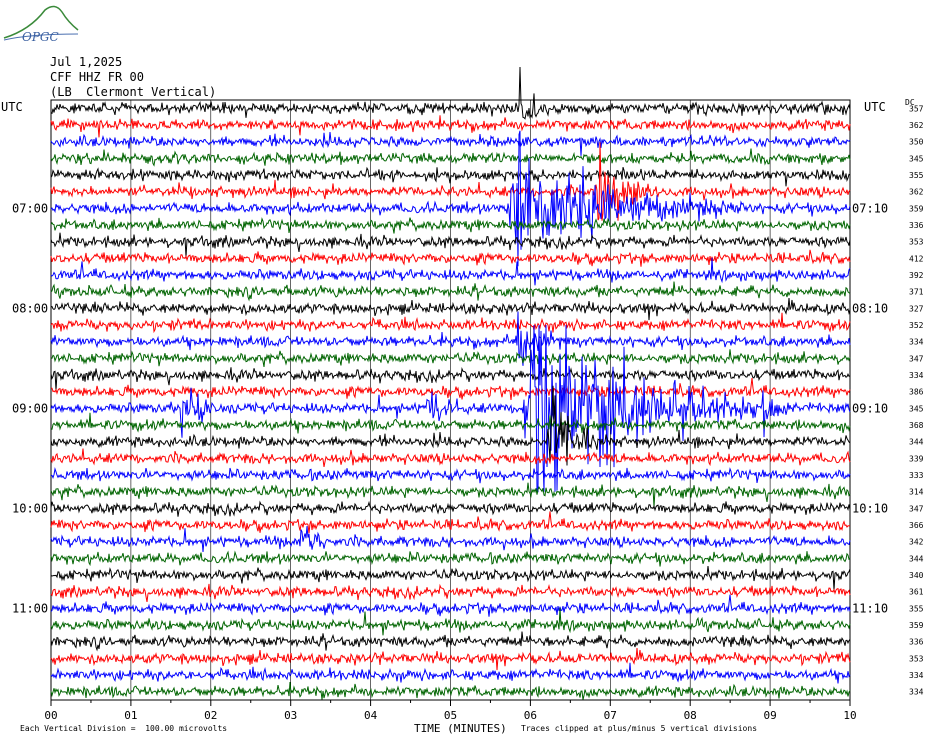  Describe the element at coordinates (916, 575) in the screenshot. I see `dc-offset-label: 340` at that location.